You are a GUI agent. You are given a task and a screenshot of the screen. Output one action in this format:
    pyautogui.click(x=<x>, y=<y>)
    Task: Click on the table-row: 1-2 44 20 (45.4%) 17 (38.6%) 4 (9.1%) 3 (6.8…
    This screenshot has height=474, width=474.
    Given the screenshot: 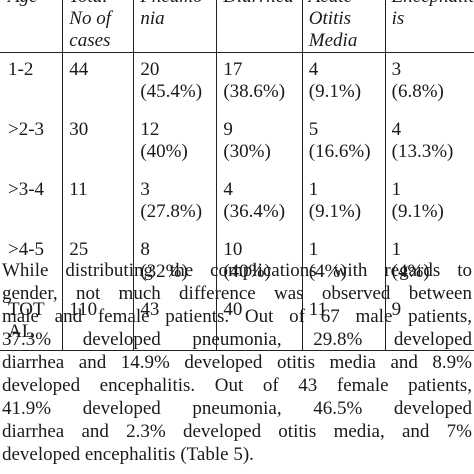 What is the action you would take?
    pyautogui.click(x=237, y=82)
    